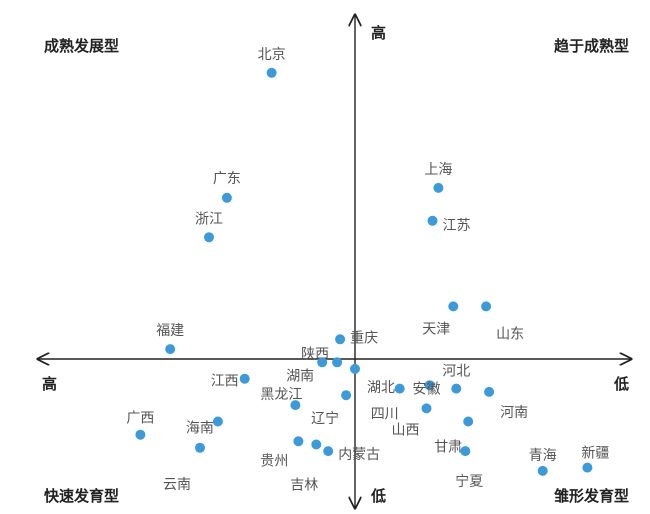  I want to click on point-label-29: 新疆, so click(595, 454).